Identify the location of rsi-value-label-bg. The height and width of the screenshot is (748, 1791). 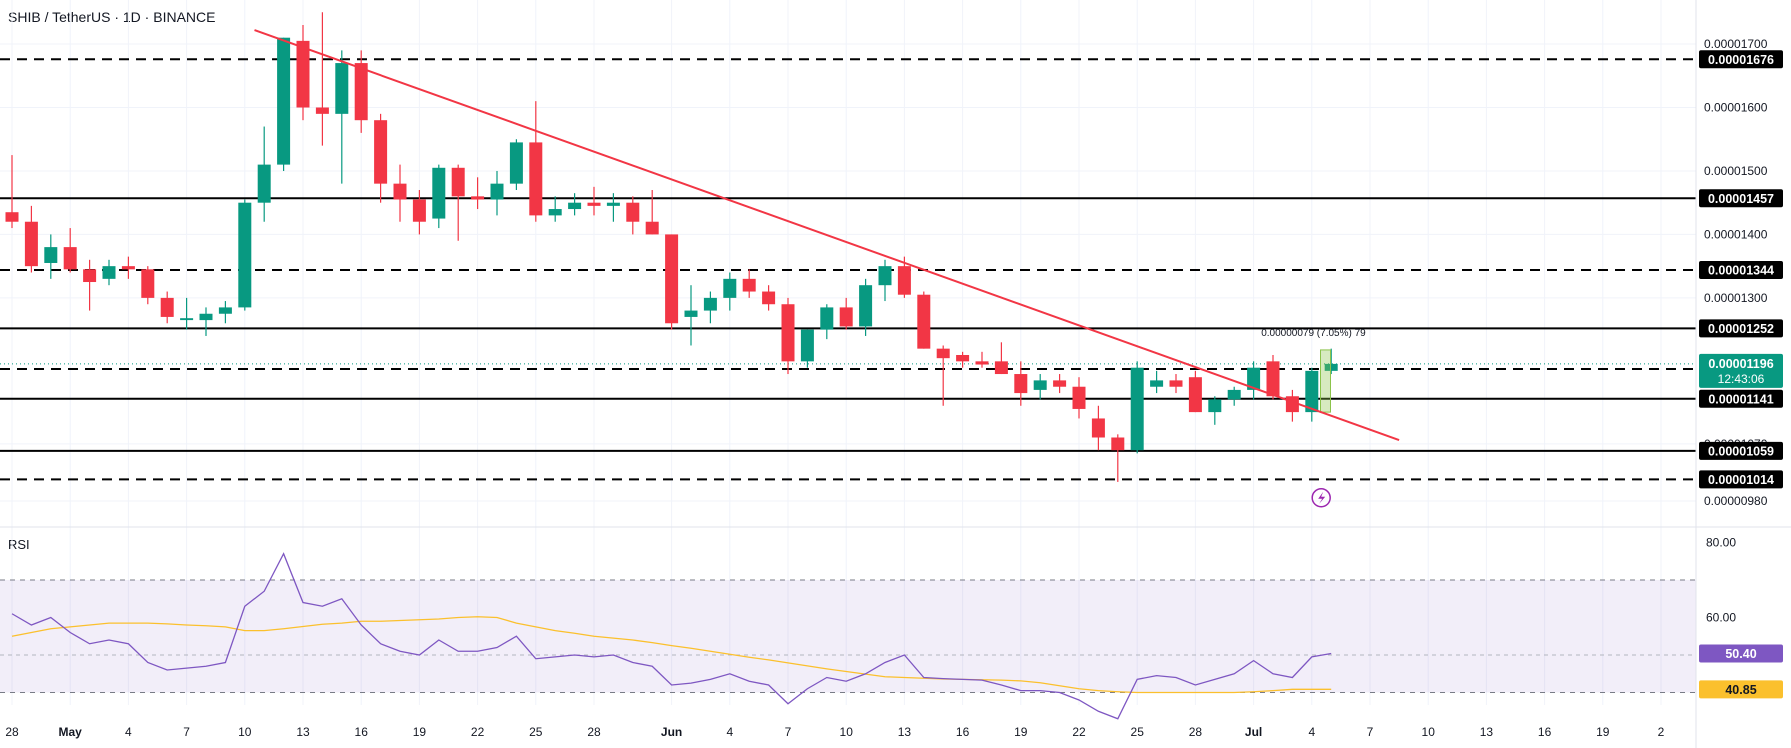
(1741, 653).